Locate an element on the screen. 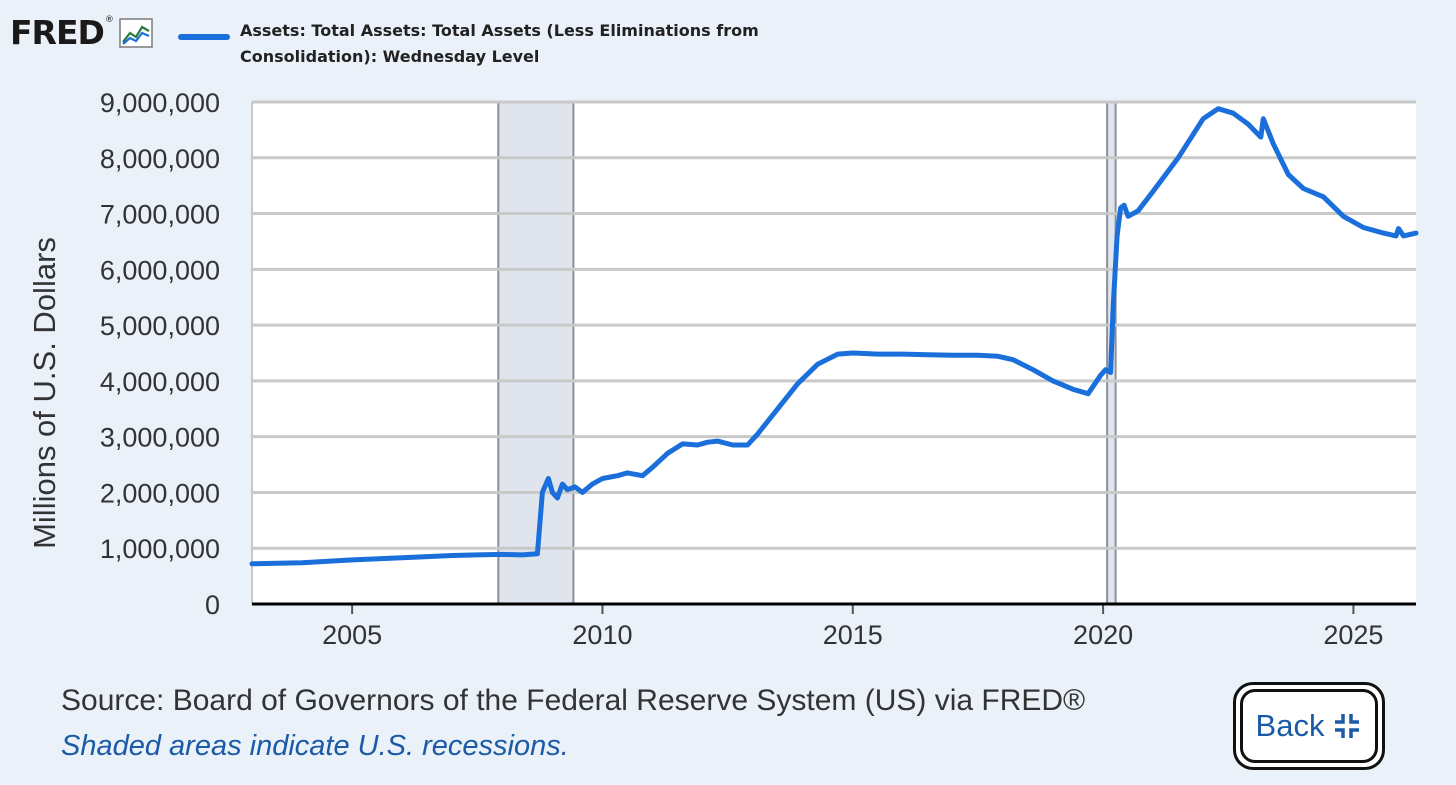  y-tick-label: 6,000,000 is located at coordinates (160, 270).